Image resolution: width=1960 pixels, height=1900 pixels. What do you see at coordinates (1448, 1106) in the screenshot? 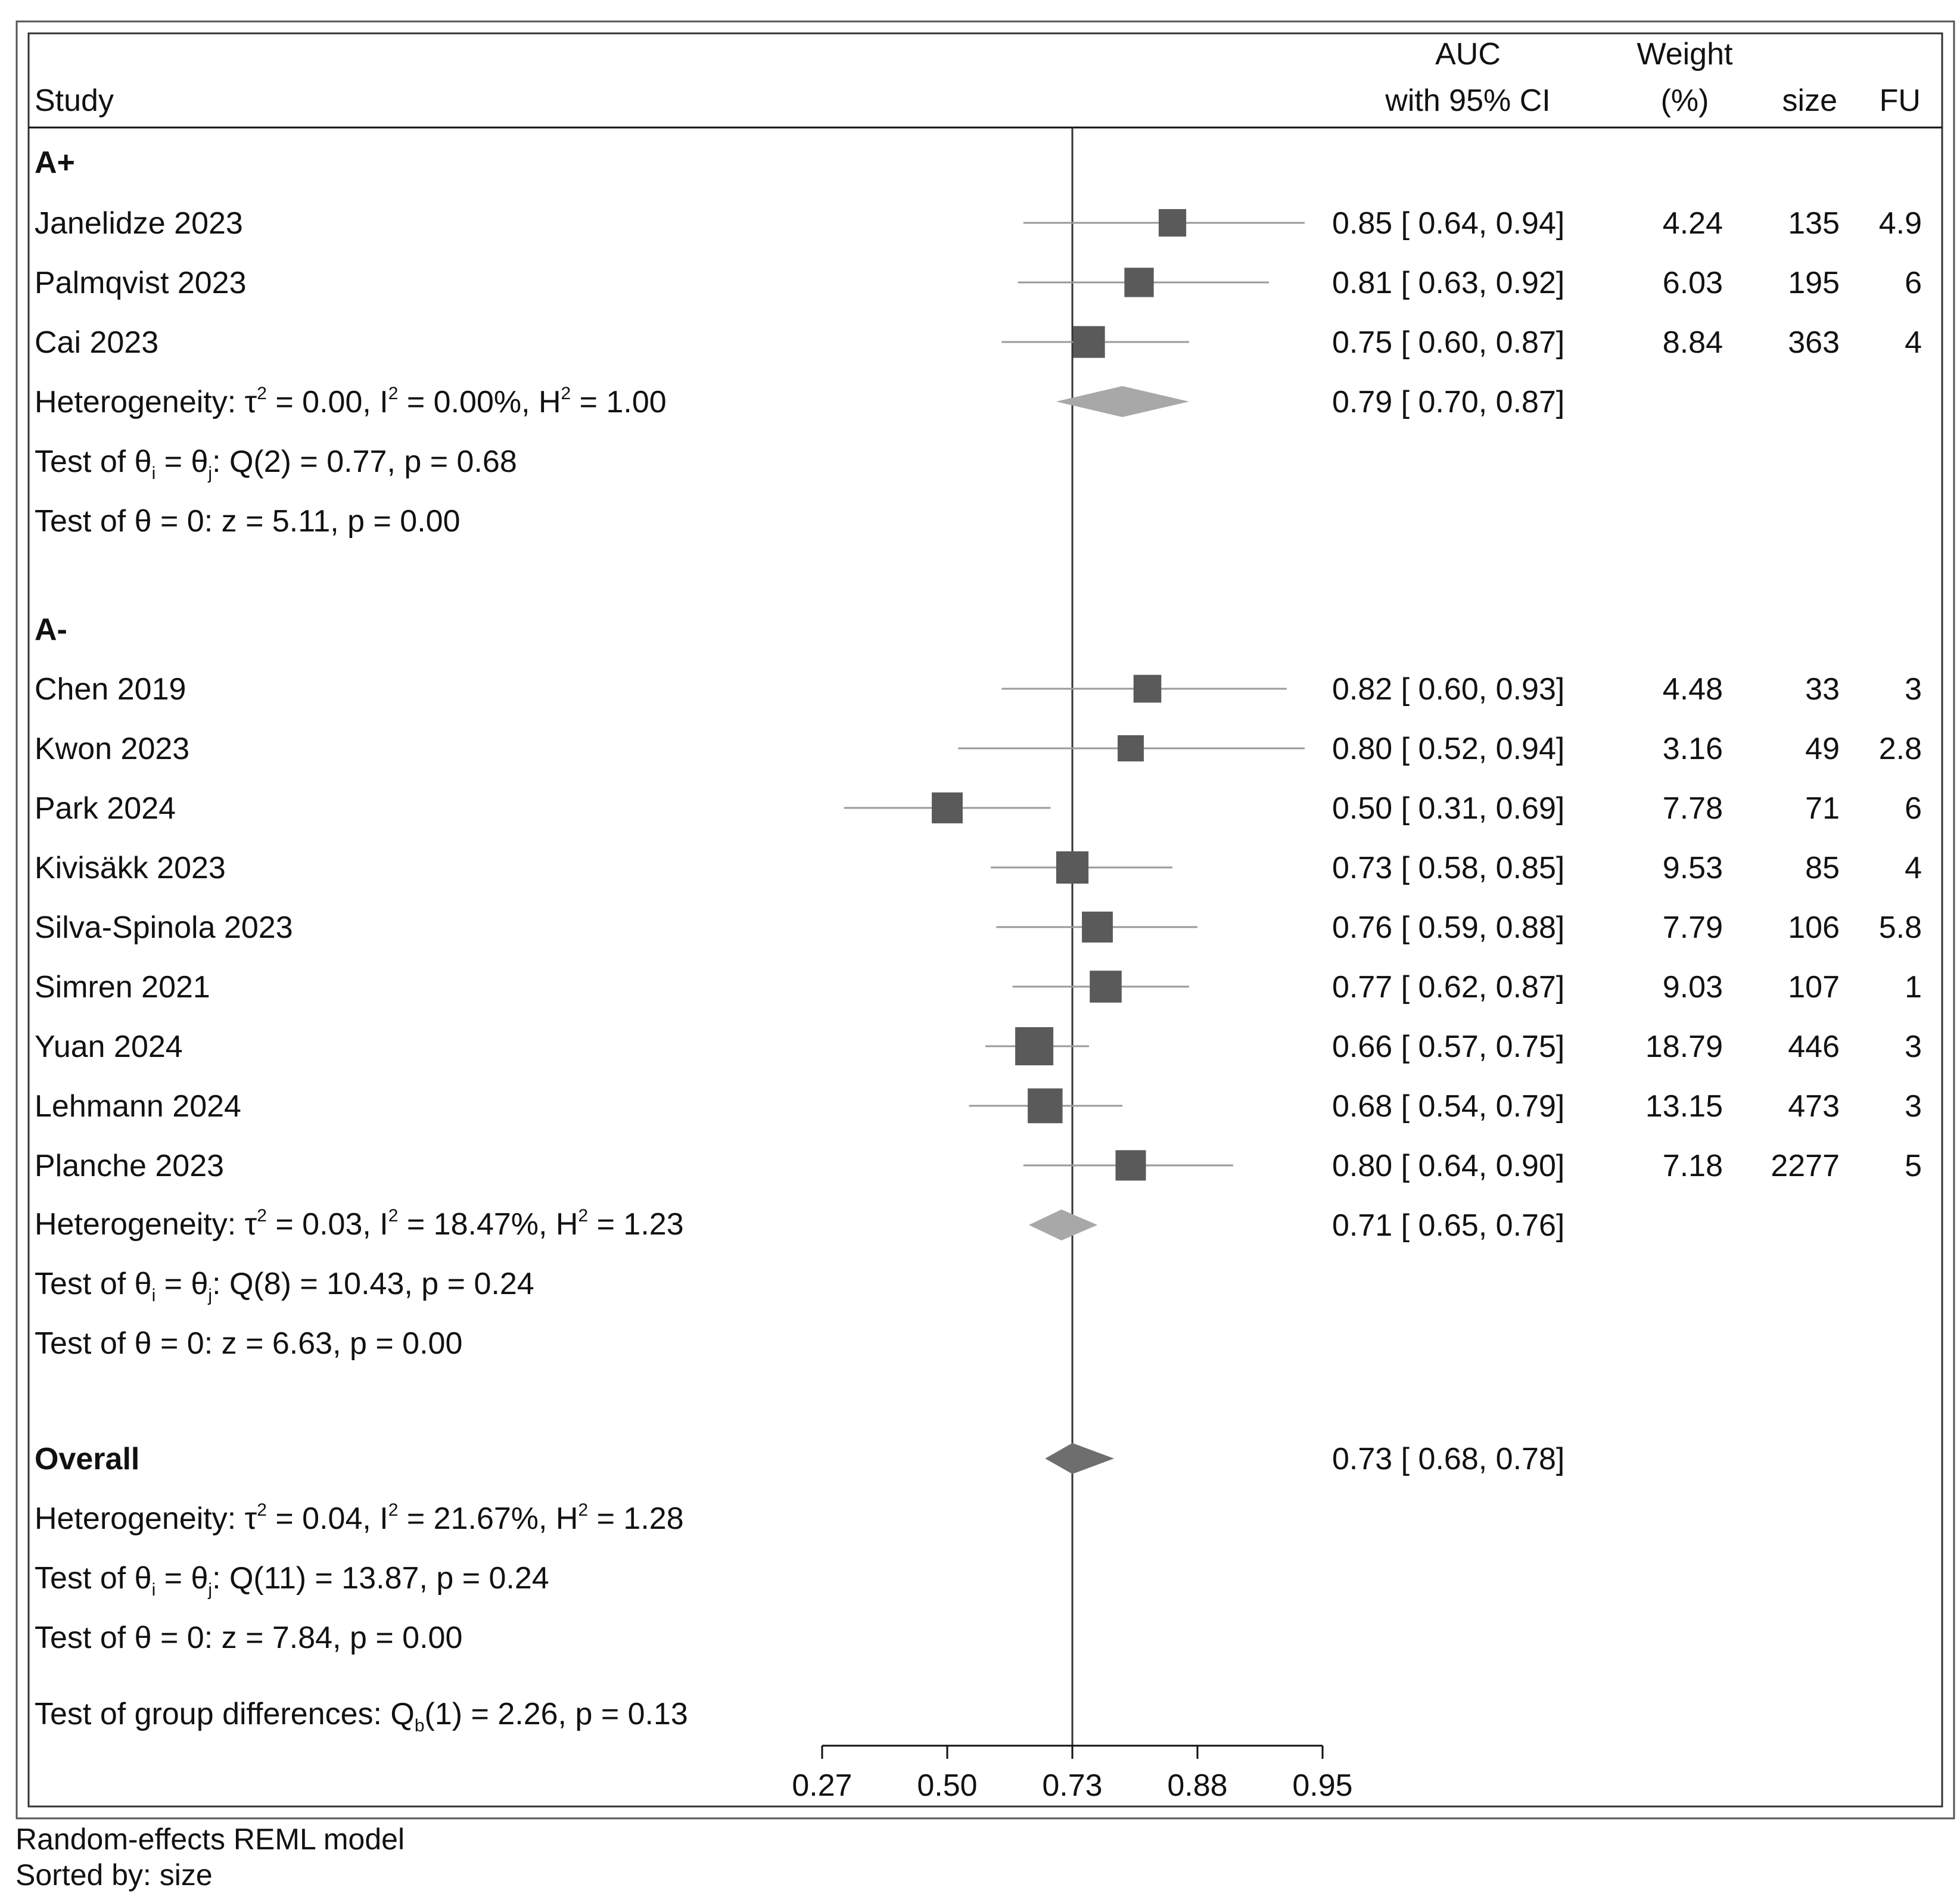
I see `study-auc-ci: 0.68 [ 0.54, 0.79]` at bounding box center [1448, 1106].